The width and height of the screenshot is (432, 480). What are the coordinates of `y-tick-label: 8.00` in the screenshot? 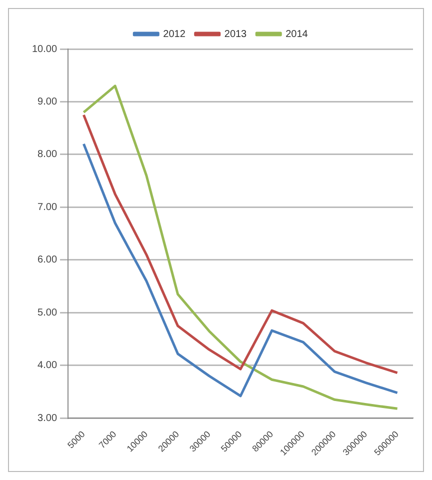 It's located at (48, 154).